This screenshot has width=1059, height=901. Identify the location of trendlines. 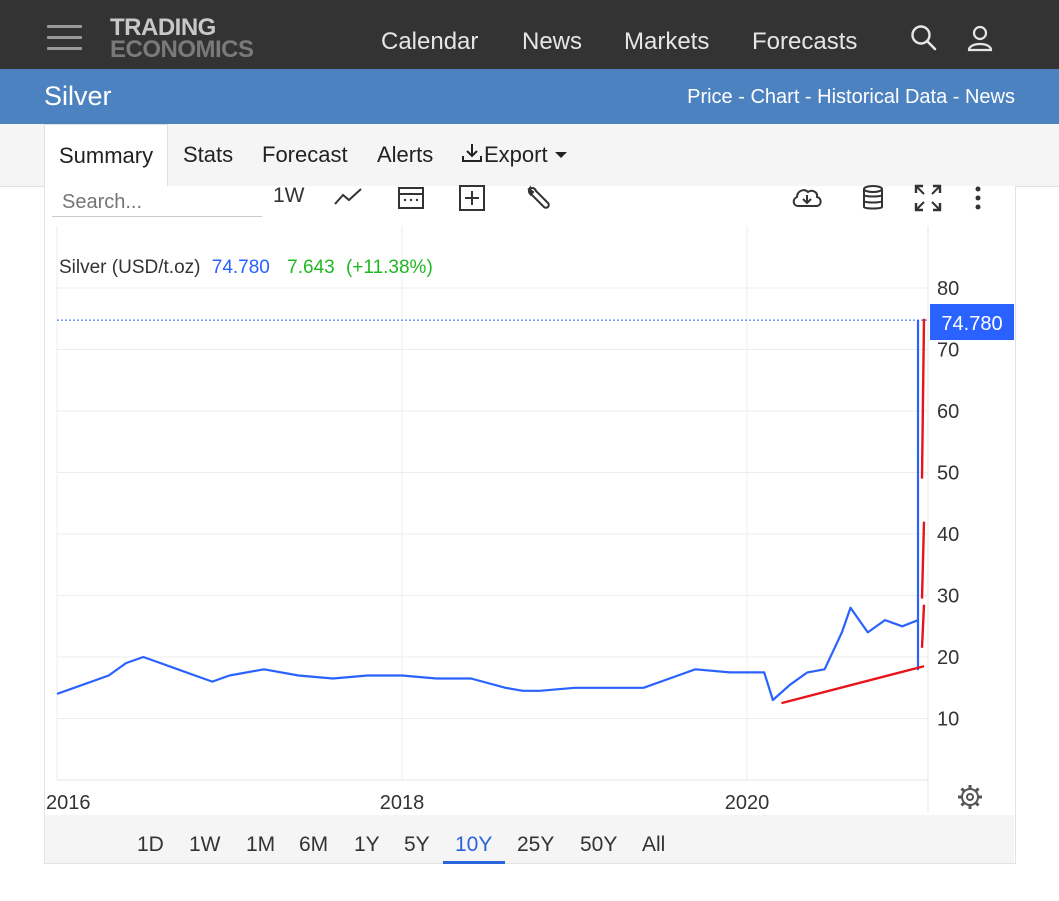
(853, 511).